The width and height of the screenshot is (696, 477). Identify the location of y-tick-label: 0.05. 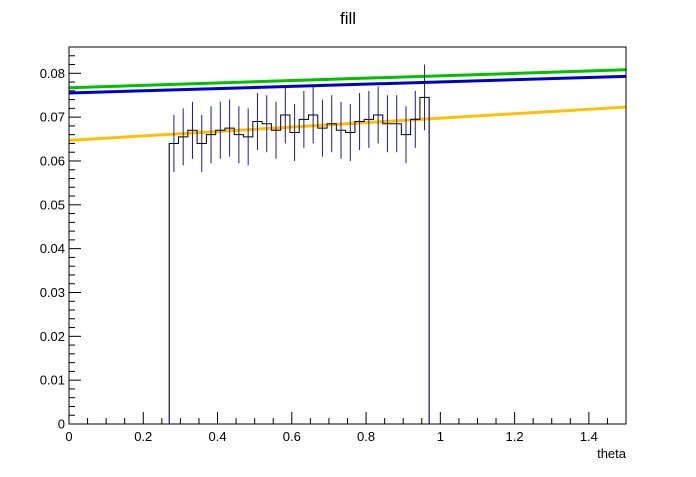
(52, 204).